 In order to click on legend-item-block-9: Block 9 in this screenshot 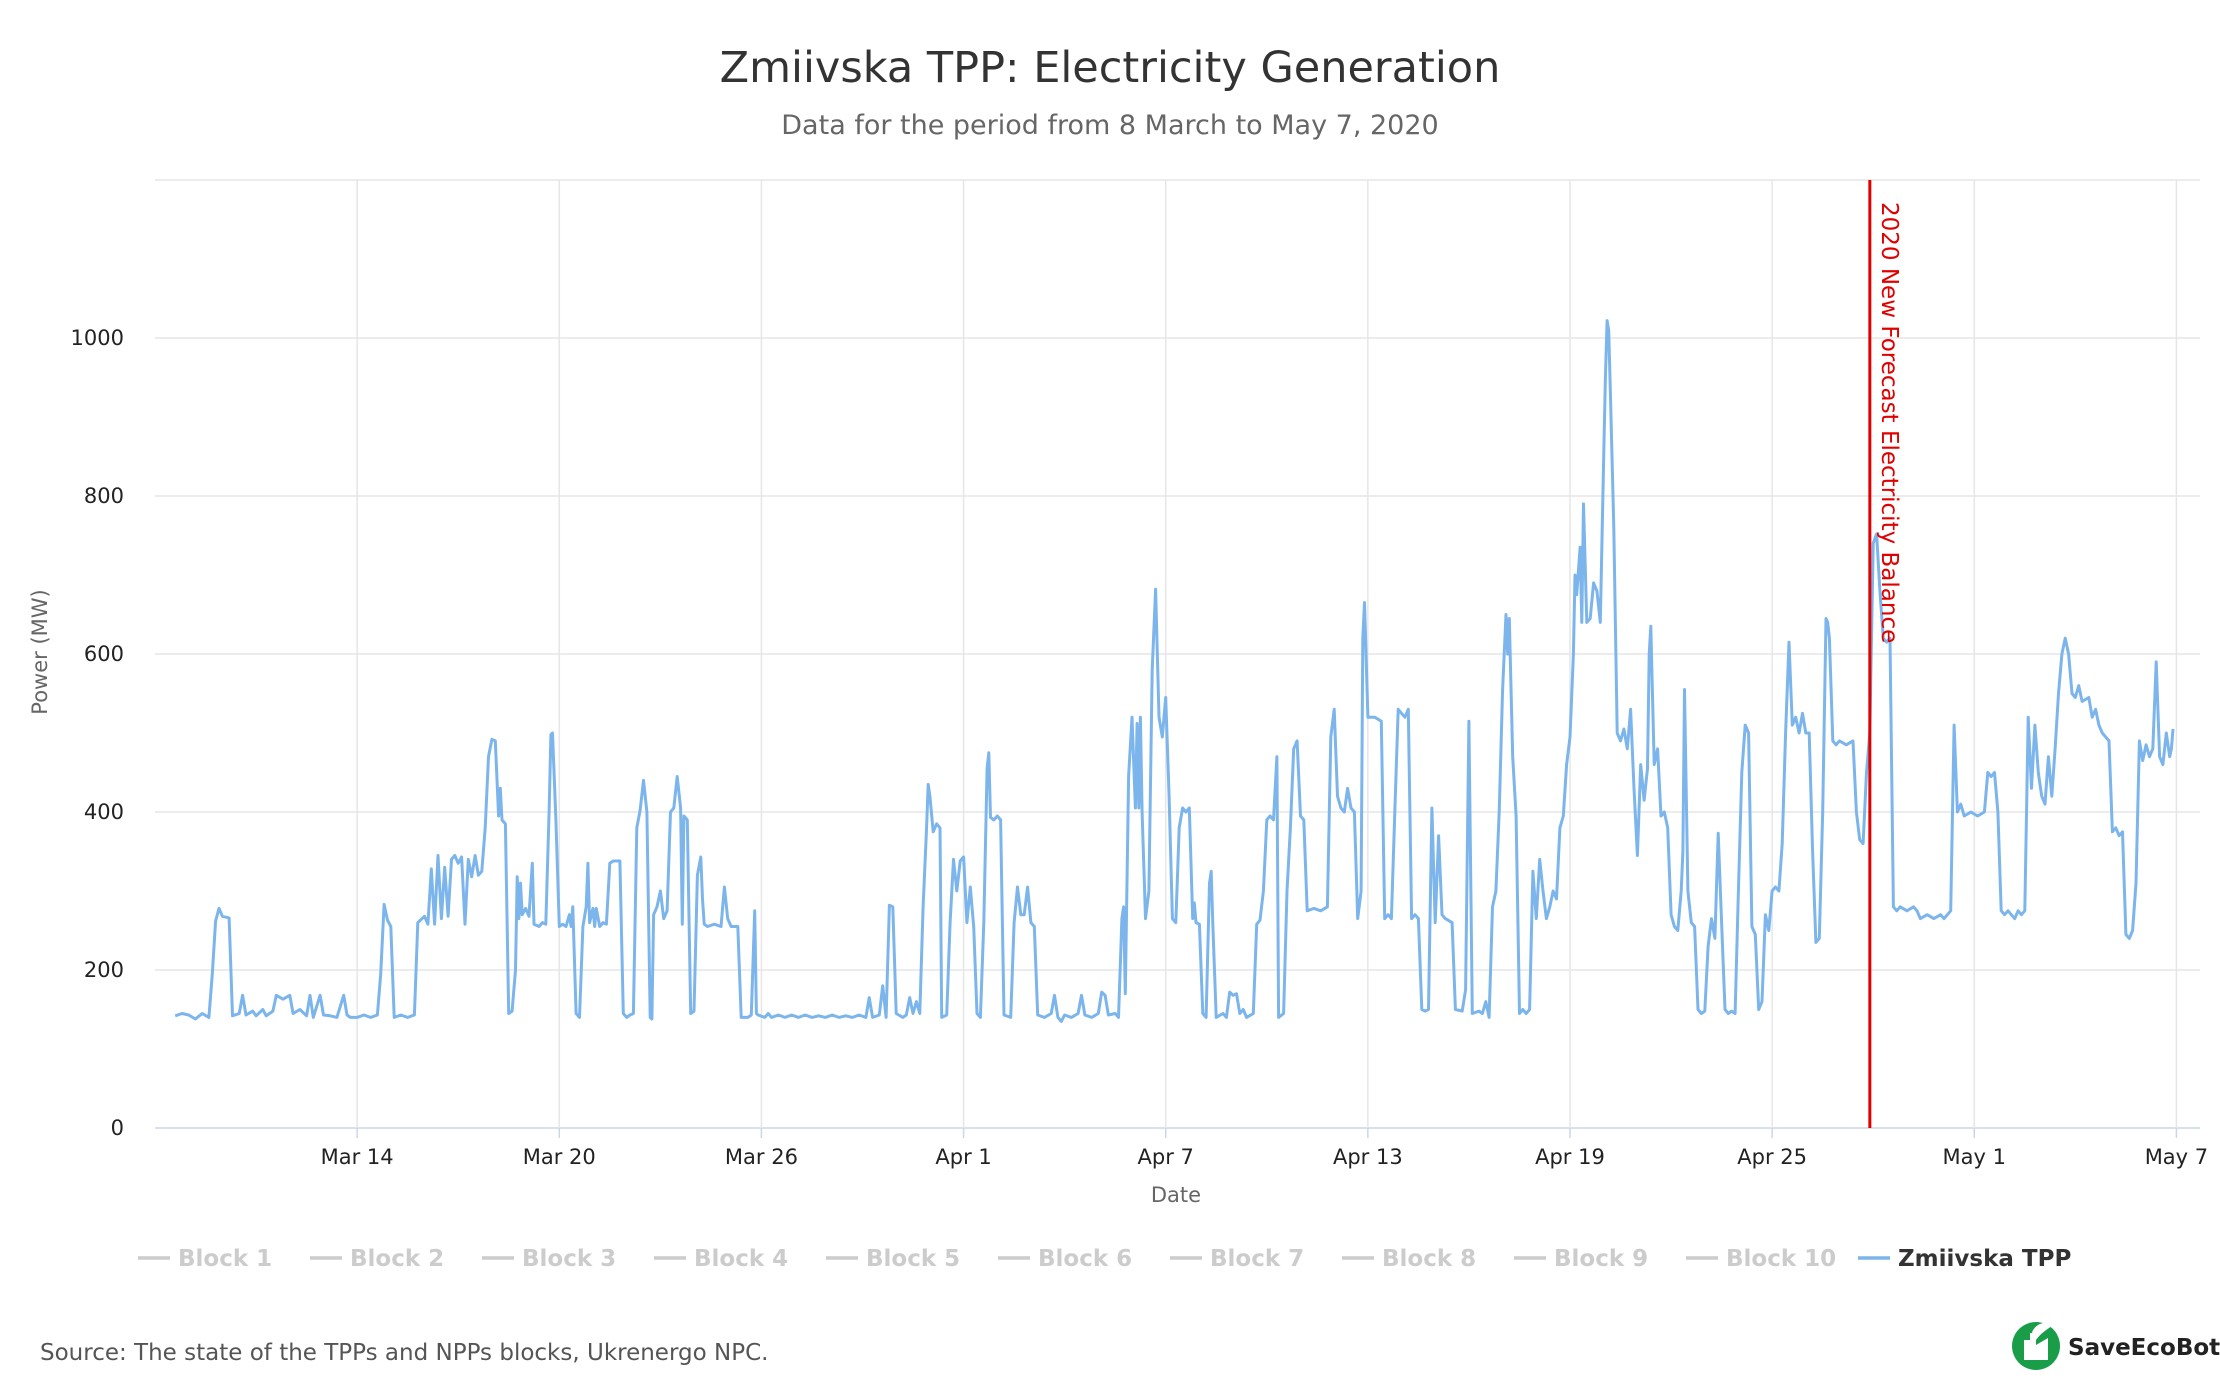, I will do `click(1581, 1259)`.